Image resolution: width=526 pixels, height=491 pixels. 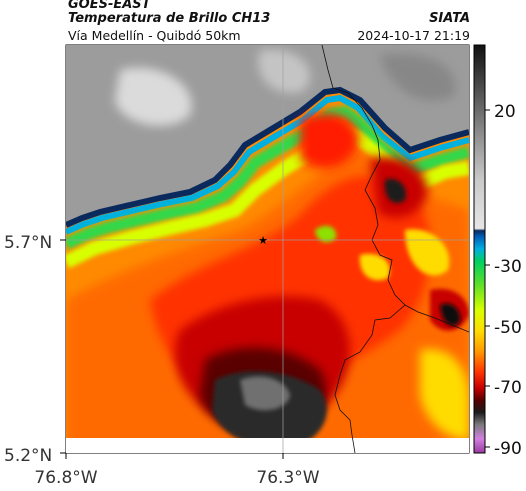 What do you see at coordinates (154, 35) in the screenshot?
I see `route-subtitle: Vía Medellín - Quibdó 50km` at bounding box center [154, 35].